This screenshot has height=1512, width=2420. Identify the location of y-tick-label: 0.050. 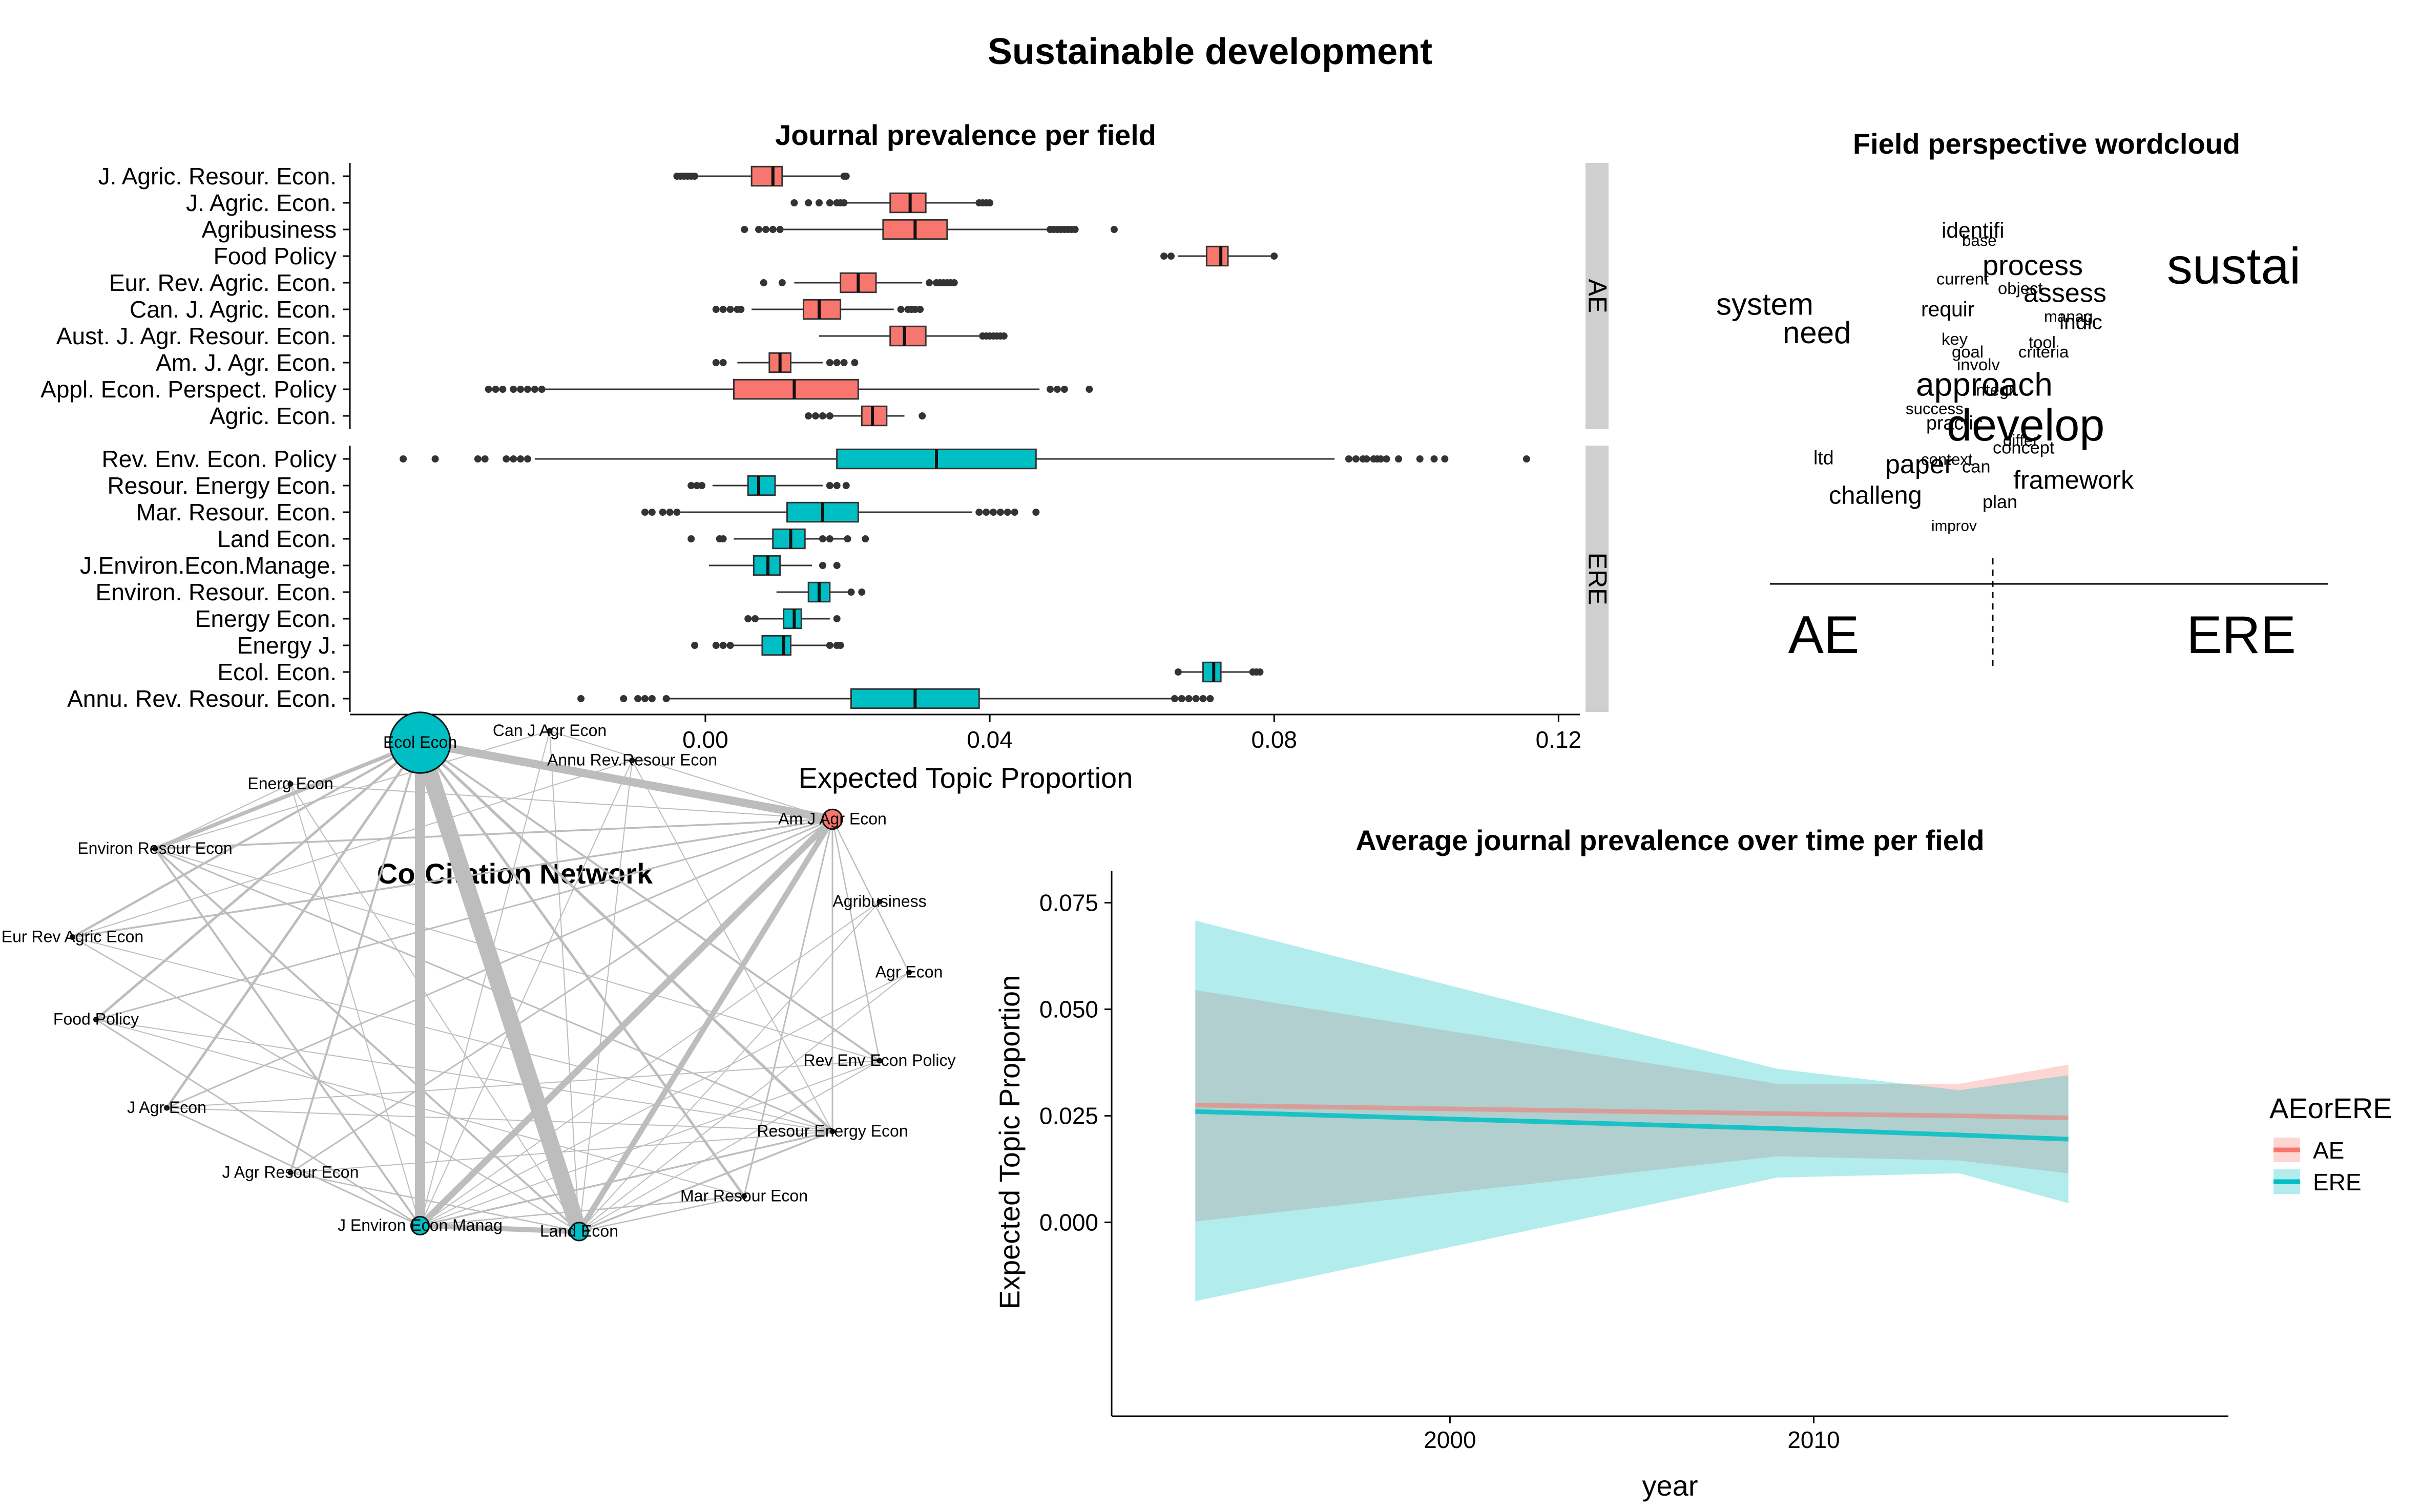
(1068, 1009).